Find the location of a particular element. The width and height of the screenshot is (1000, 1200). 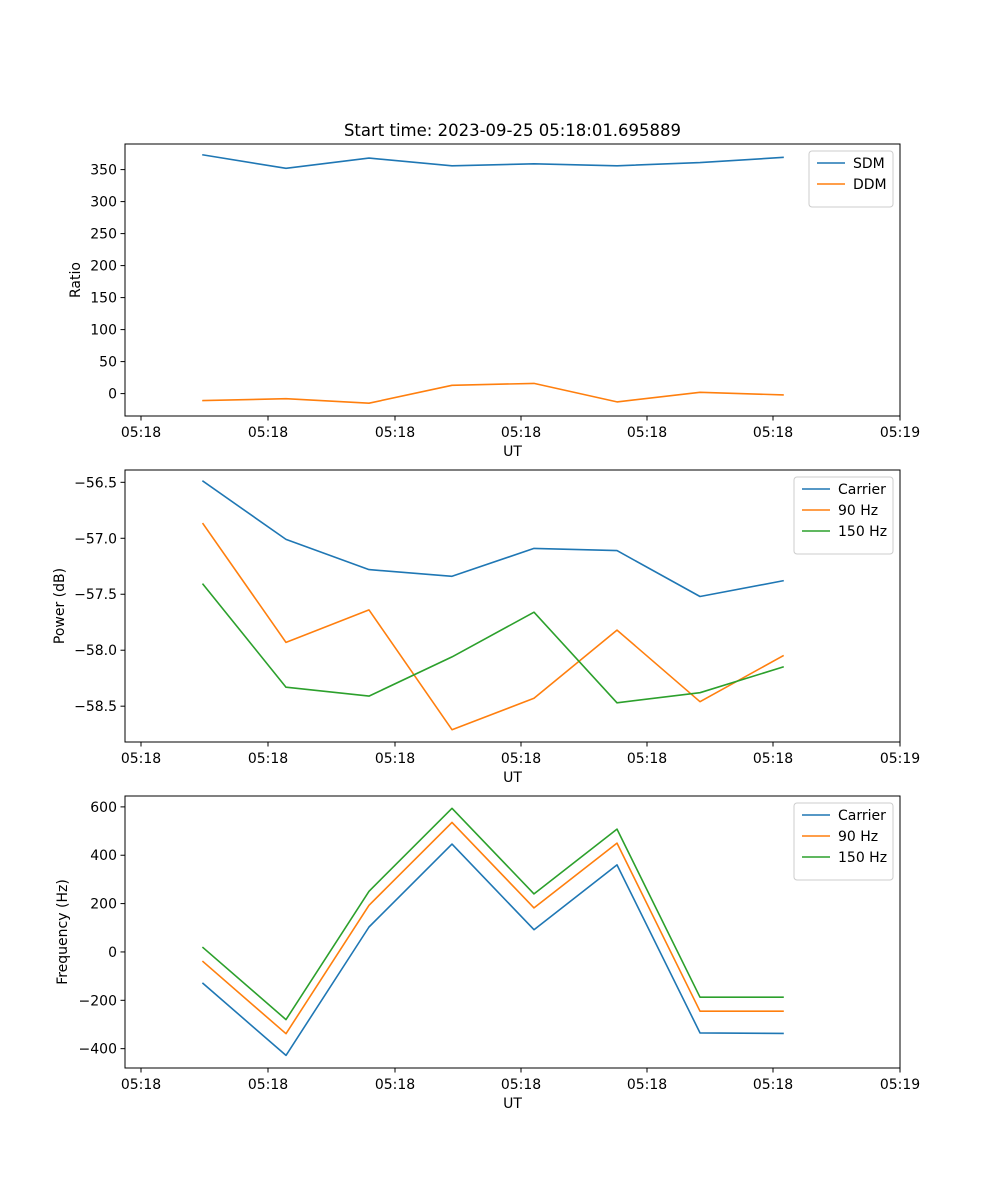

y-tick-label: 250 is located at coordinates (103, 235).